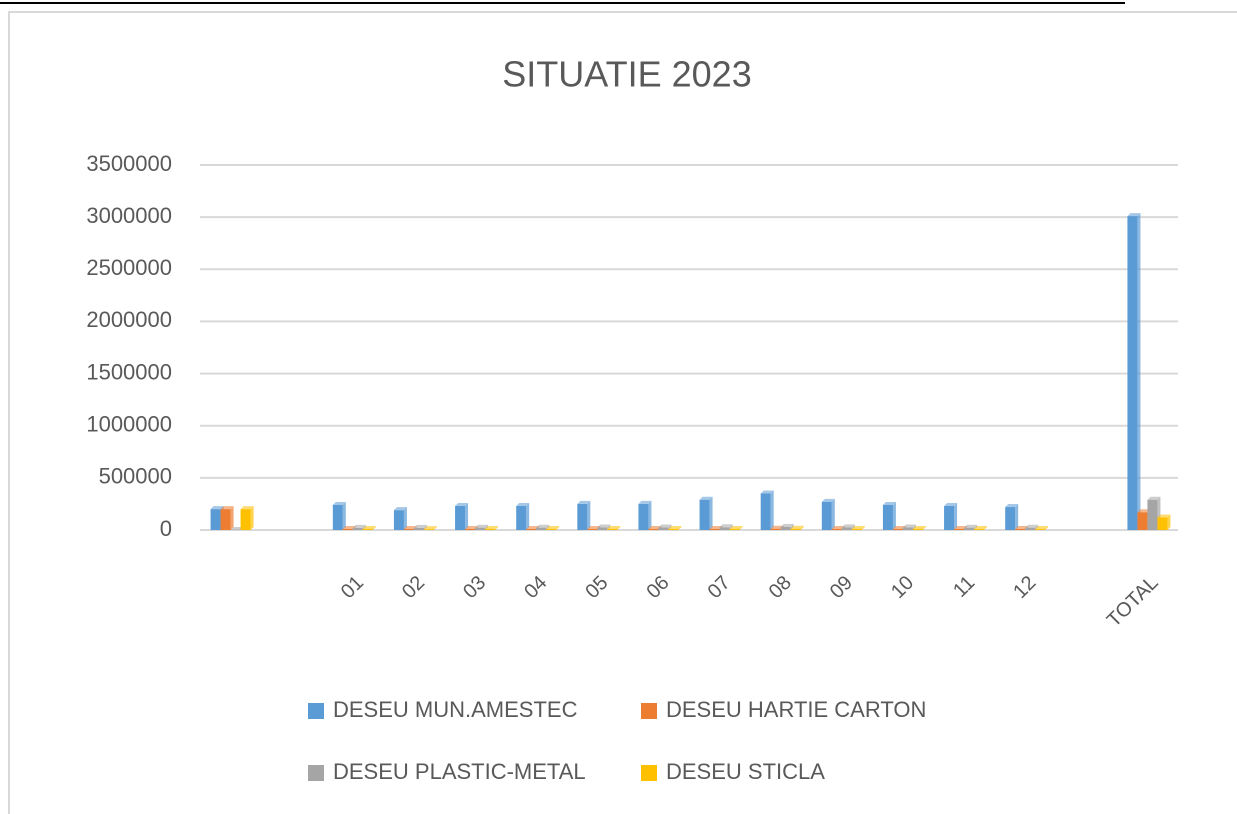  Describe the element at coordinates (129, 215) in the screenshot. I see `y-tick-label: 3000000` at that location.